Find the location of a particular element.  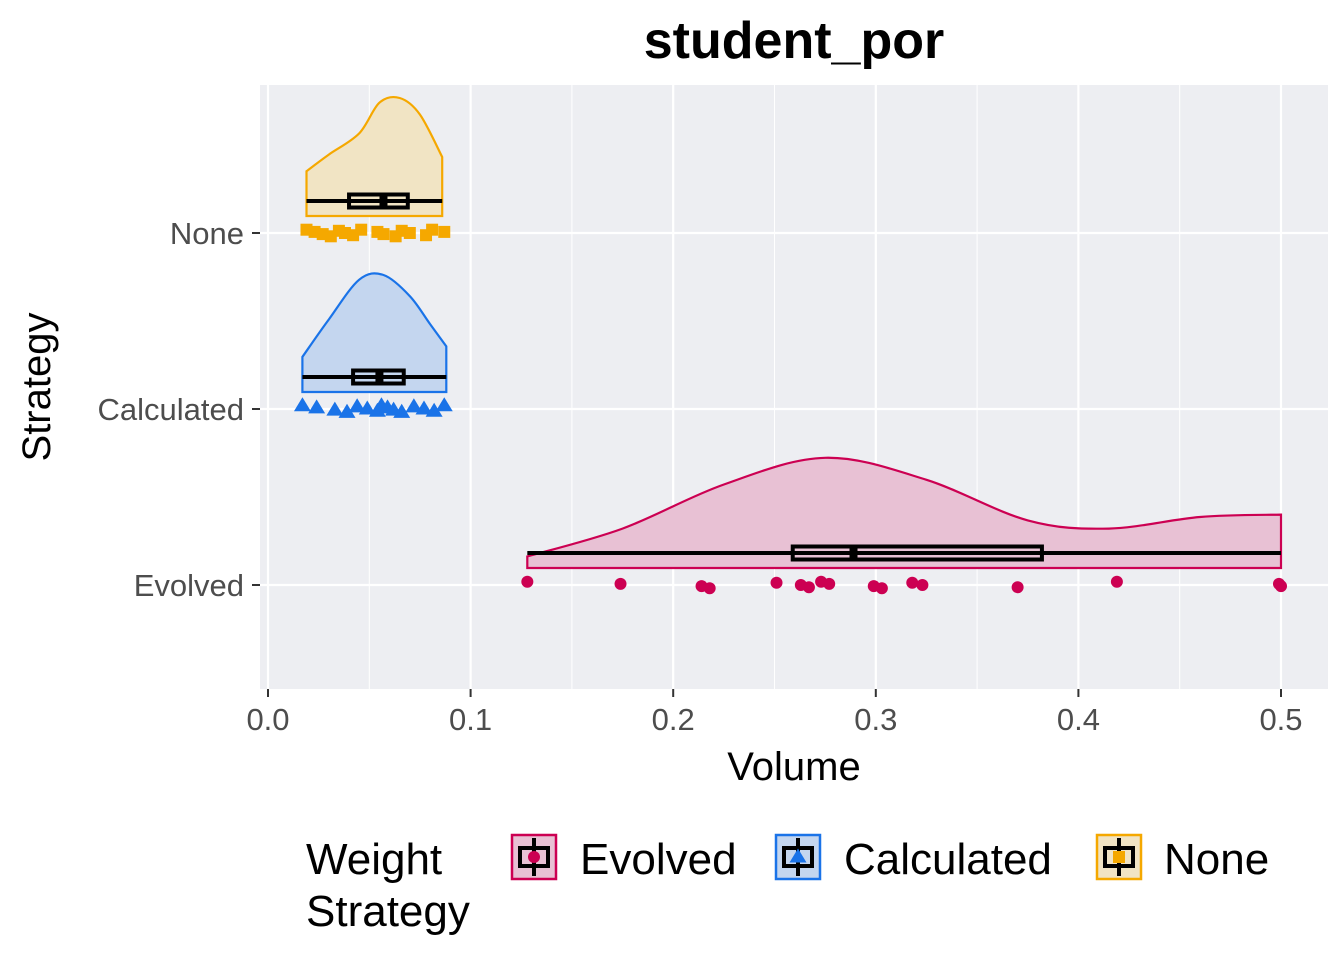

legend-title-line-1: Strategy is located at coordinates (388, 911).